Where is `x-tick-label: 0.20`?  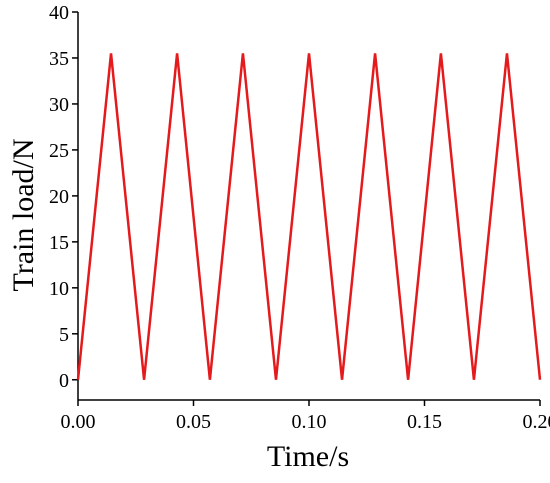 x-tick-label: 0.20 is located at coordinates (536, 422).